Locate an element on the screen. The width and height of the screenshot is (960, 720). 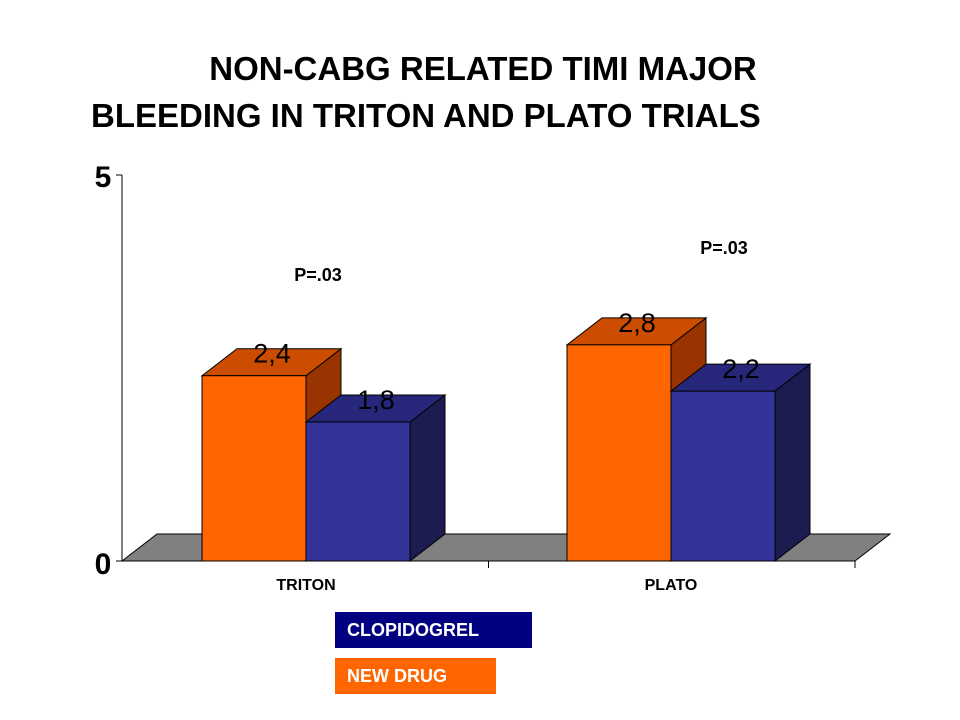
bar-plato-clopidogrel-side is located at coordinates (792, 463).